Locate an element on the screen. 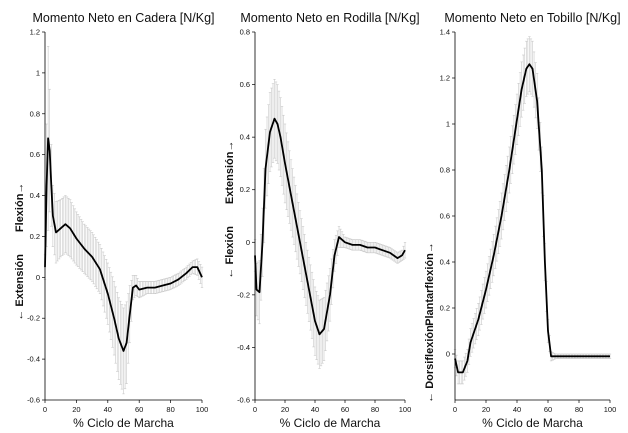 The width and height of the screenshot is (628, 433). y-tick-label: 1.4 is located at coordinates (445, 32).